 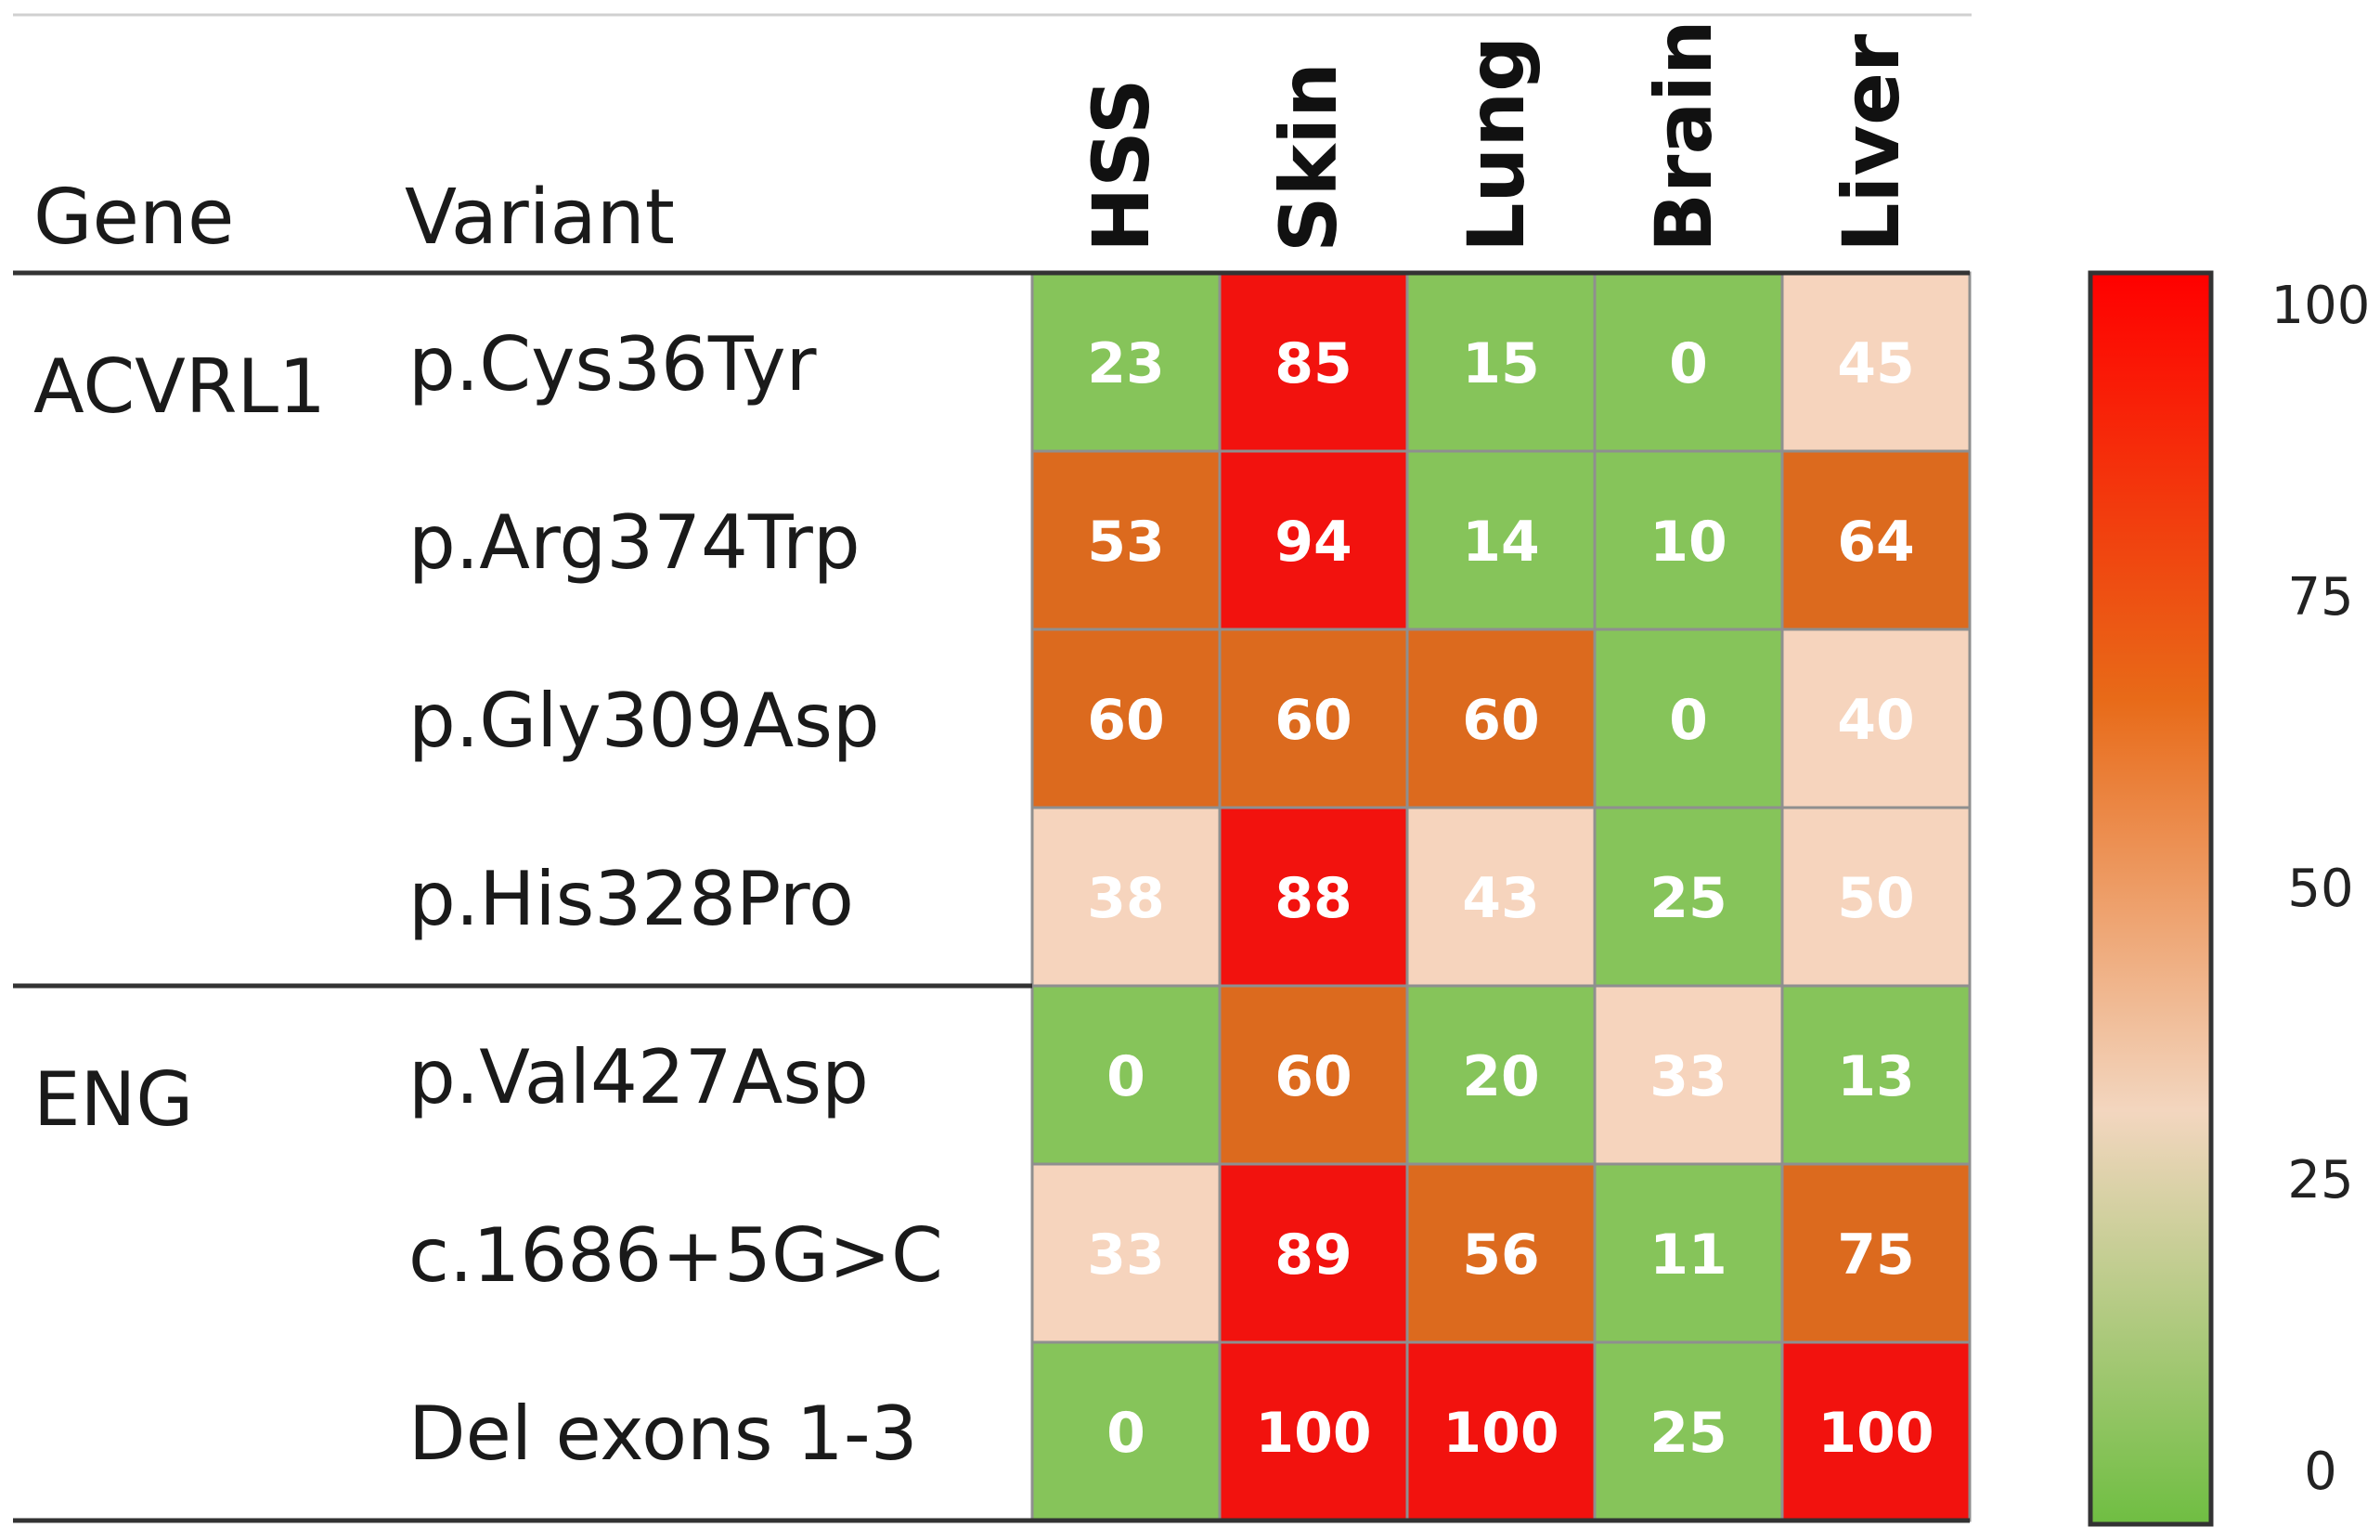 I want to click on cell-value-label: 45, so click(x=1876, y=363).